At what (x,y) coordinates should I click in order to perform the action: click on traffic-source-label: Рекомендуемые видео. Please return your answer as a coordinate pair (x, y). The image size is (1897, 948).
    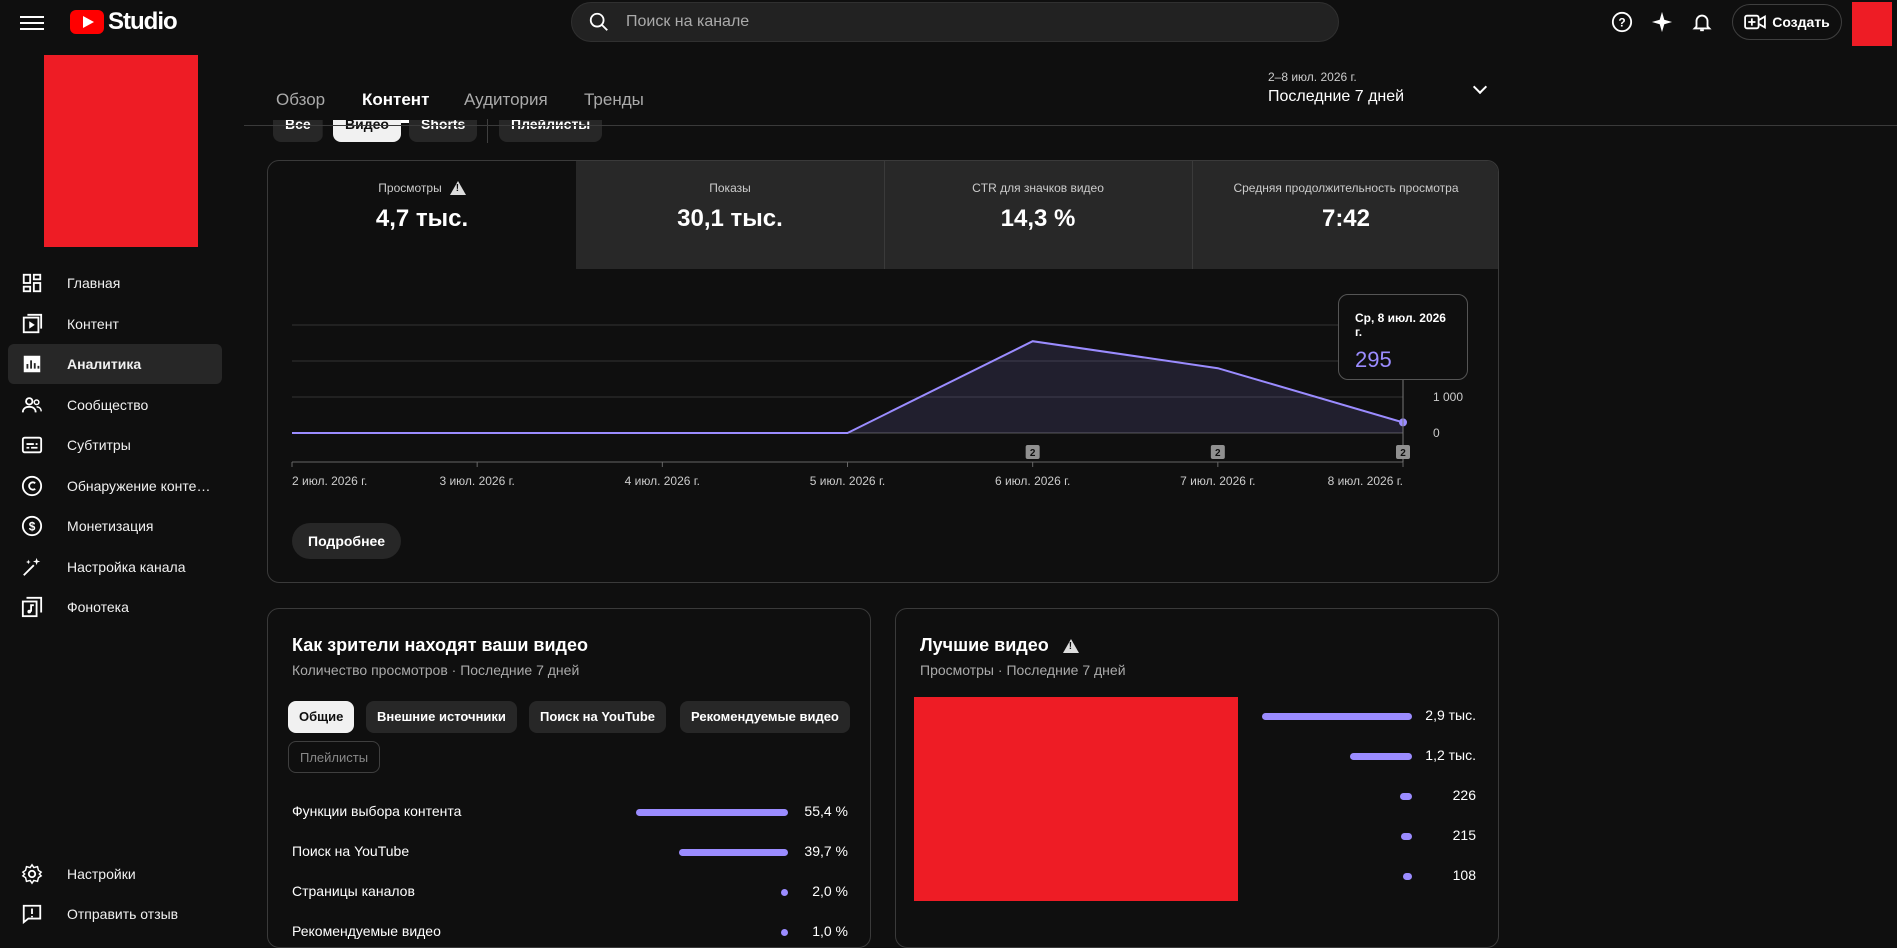
    Looking at the image, I should click on (366, 931).